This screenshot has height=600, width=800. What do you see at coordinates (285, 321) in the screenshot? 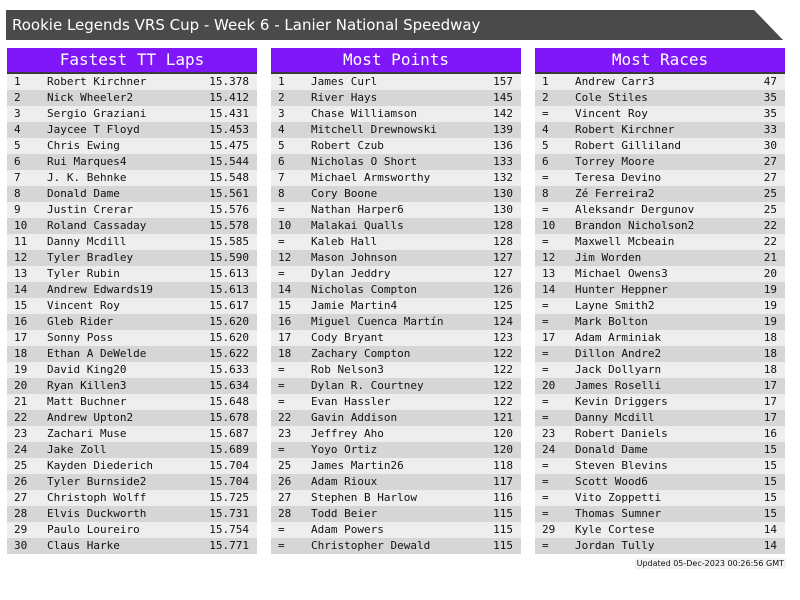
I see `rank-cell: 16` at bounding box center [285, 321].